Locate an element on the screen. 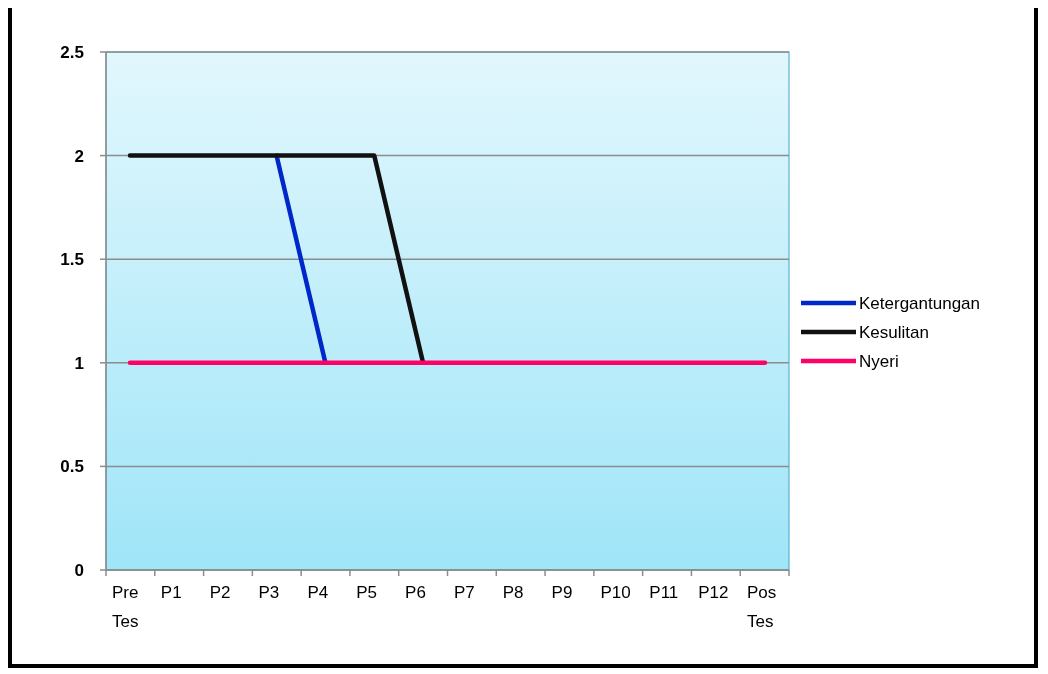  x-tick-label: P7 is located at coordinates (464, 592).